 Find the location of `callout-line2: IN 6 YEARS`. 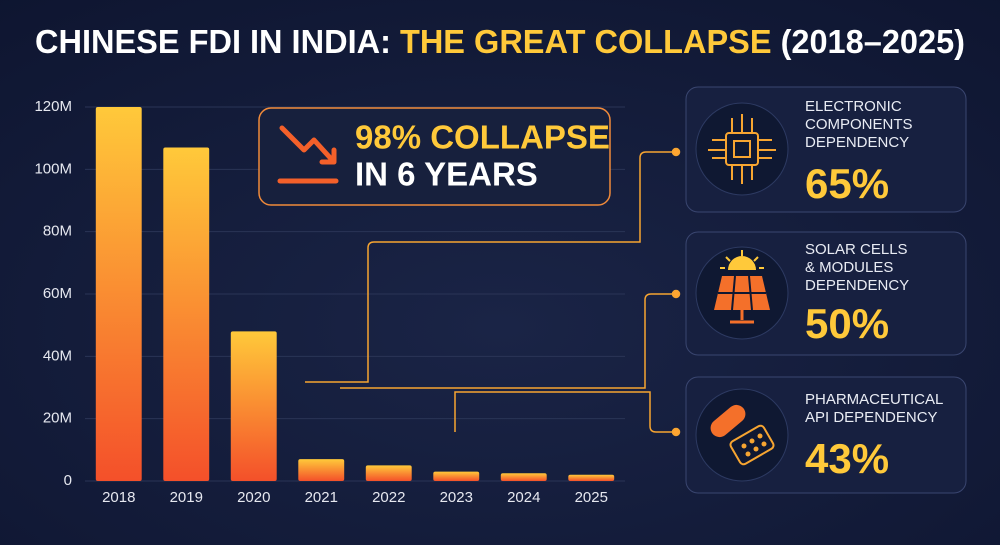

callout-line2: IN 6 YEARS is located at coordinates (446, 174).